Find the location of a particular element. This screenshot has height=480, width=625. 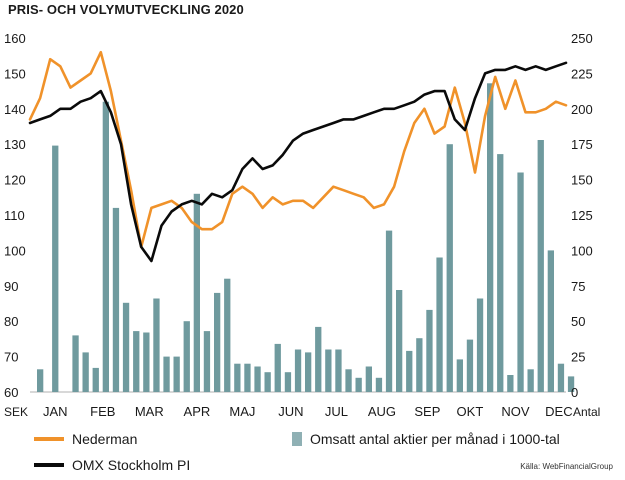

left-axis-tick-label: 110 is located at coordinates (14, 215).